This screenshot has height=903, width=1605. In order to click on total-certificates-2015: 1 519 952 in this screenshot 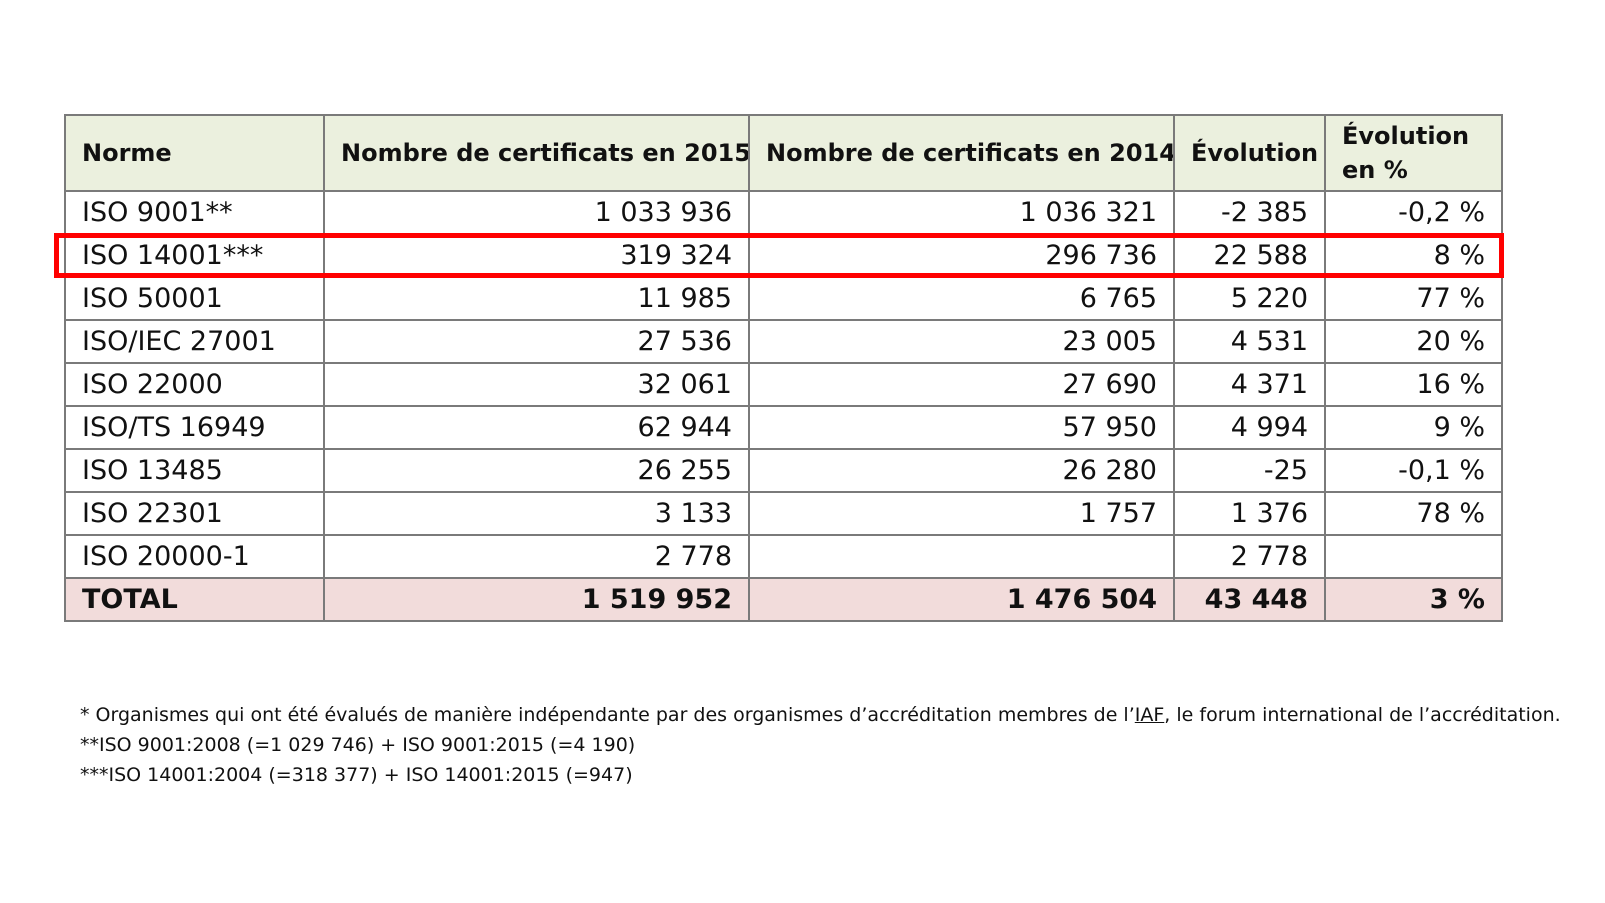, I will do `click(536, 599)`.